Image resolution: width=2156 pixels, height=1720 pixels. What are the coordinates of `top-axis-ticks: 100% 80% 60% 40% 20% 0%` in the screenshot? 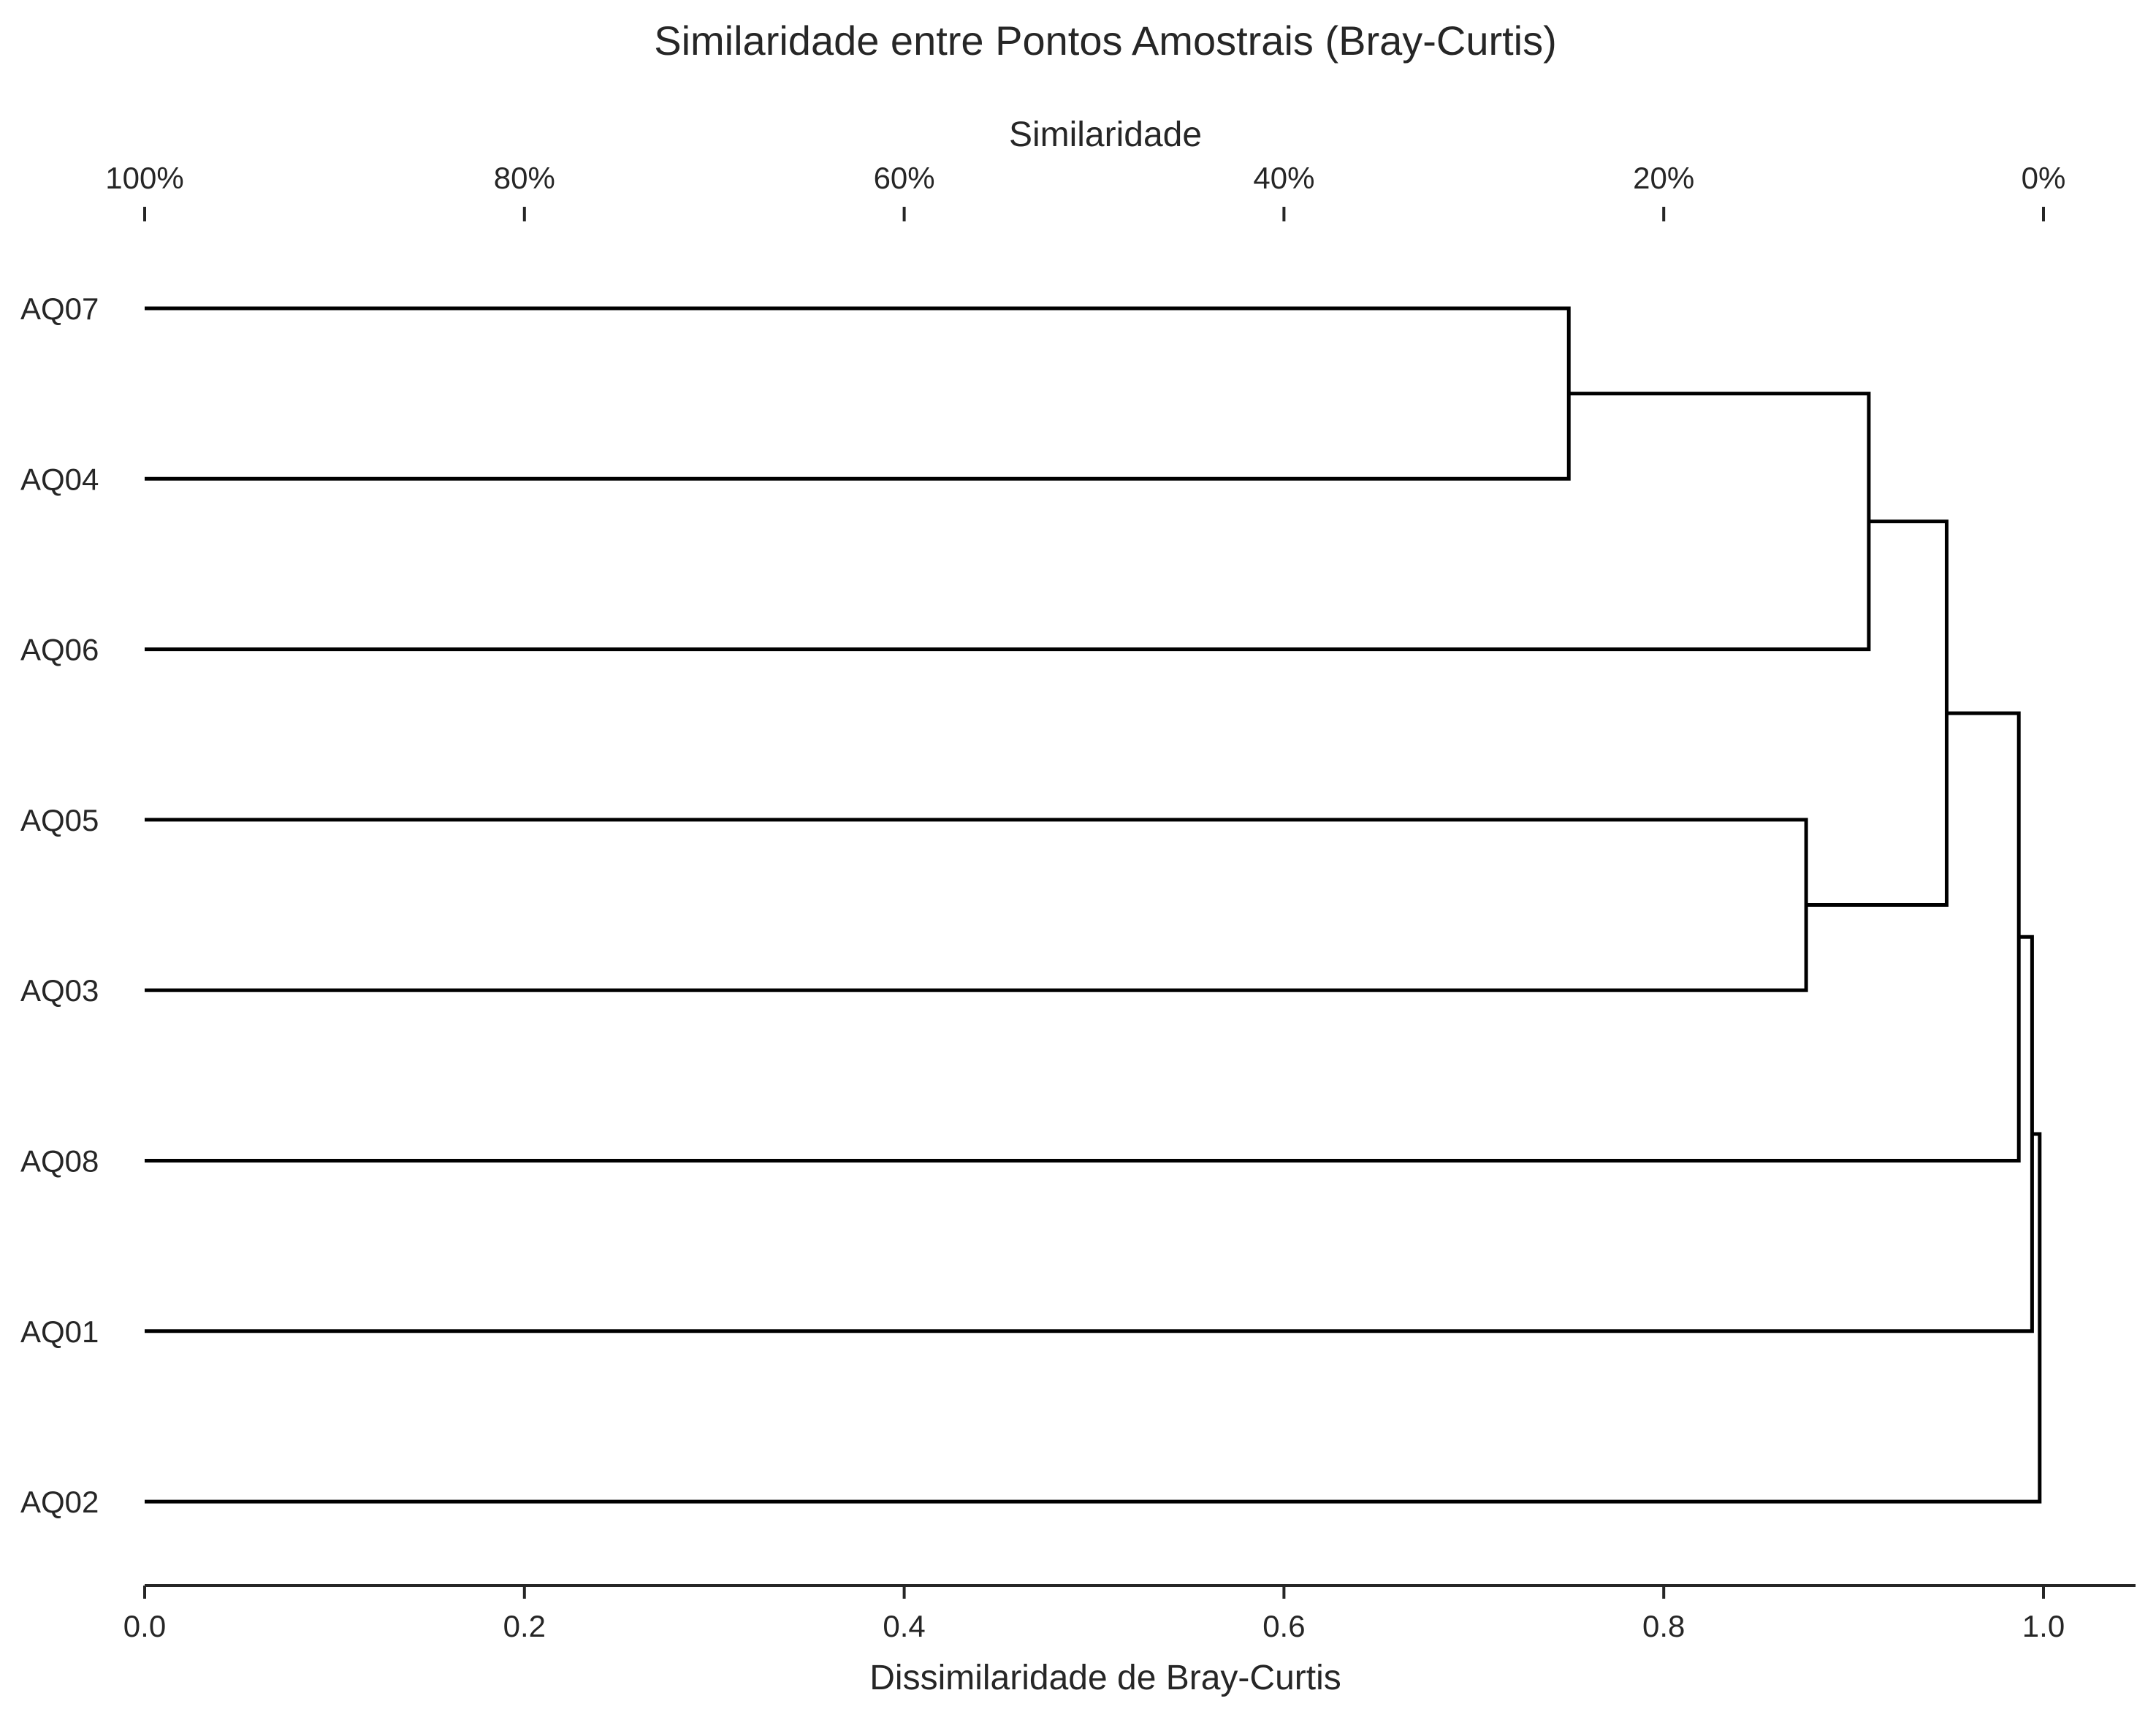 It's located at (1085, 191).